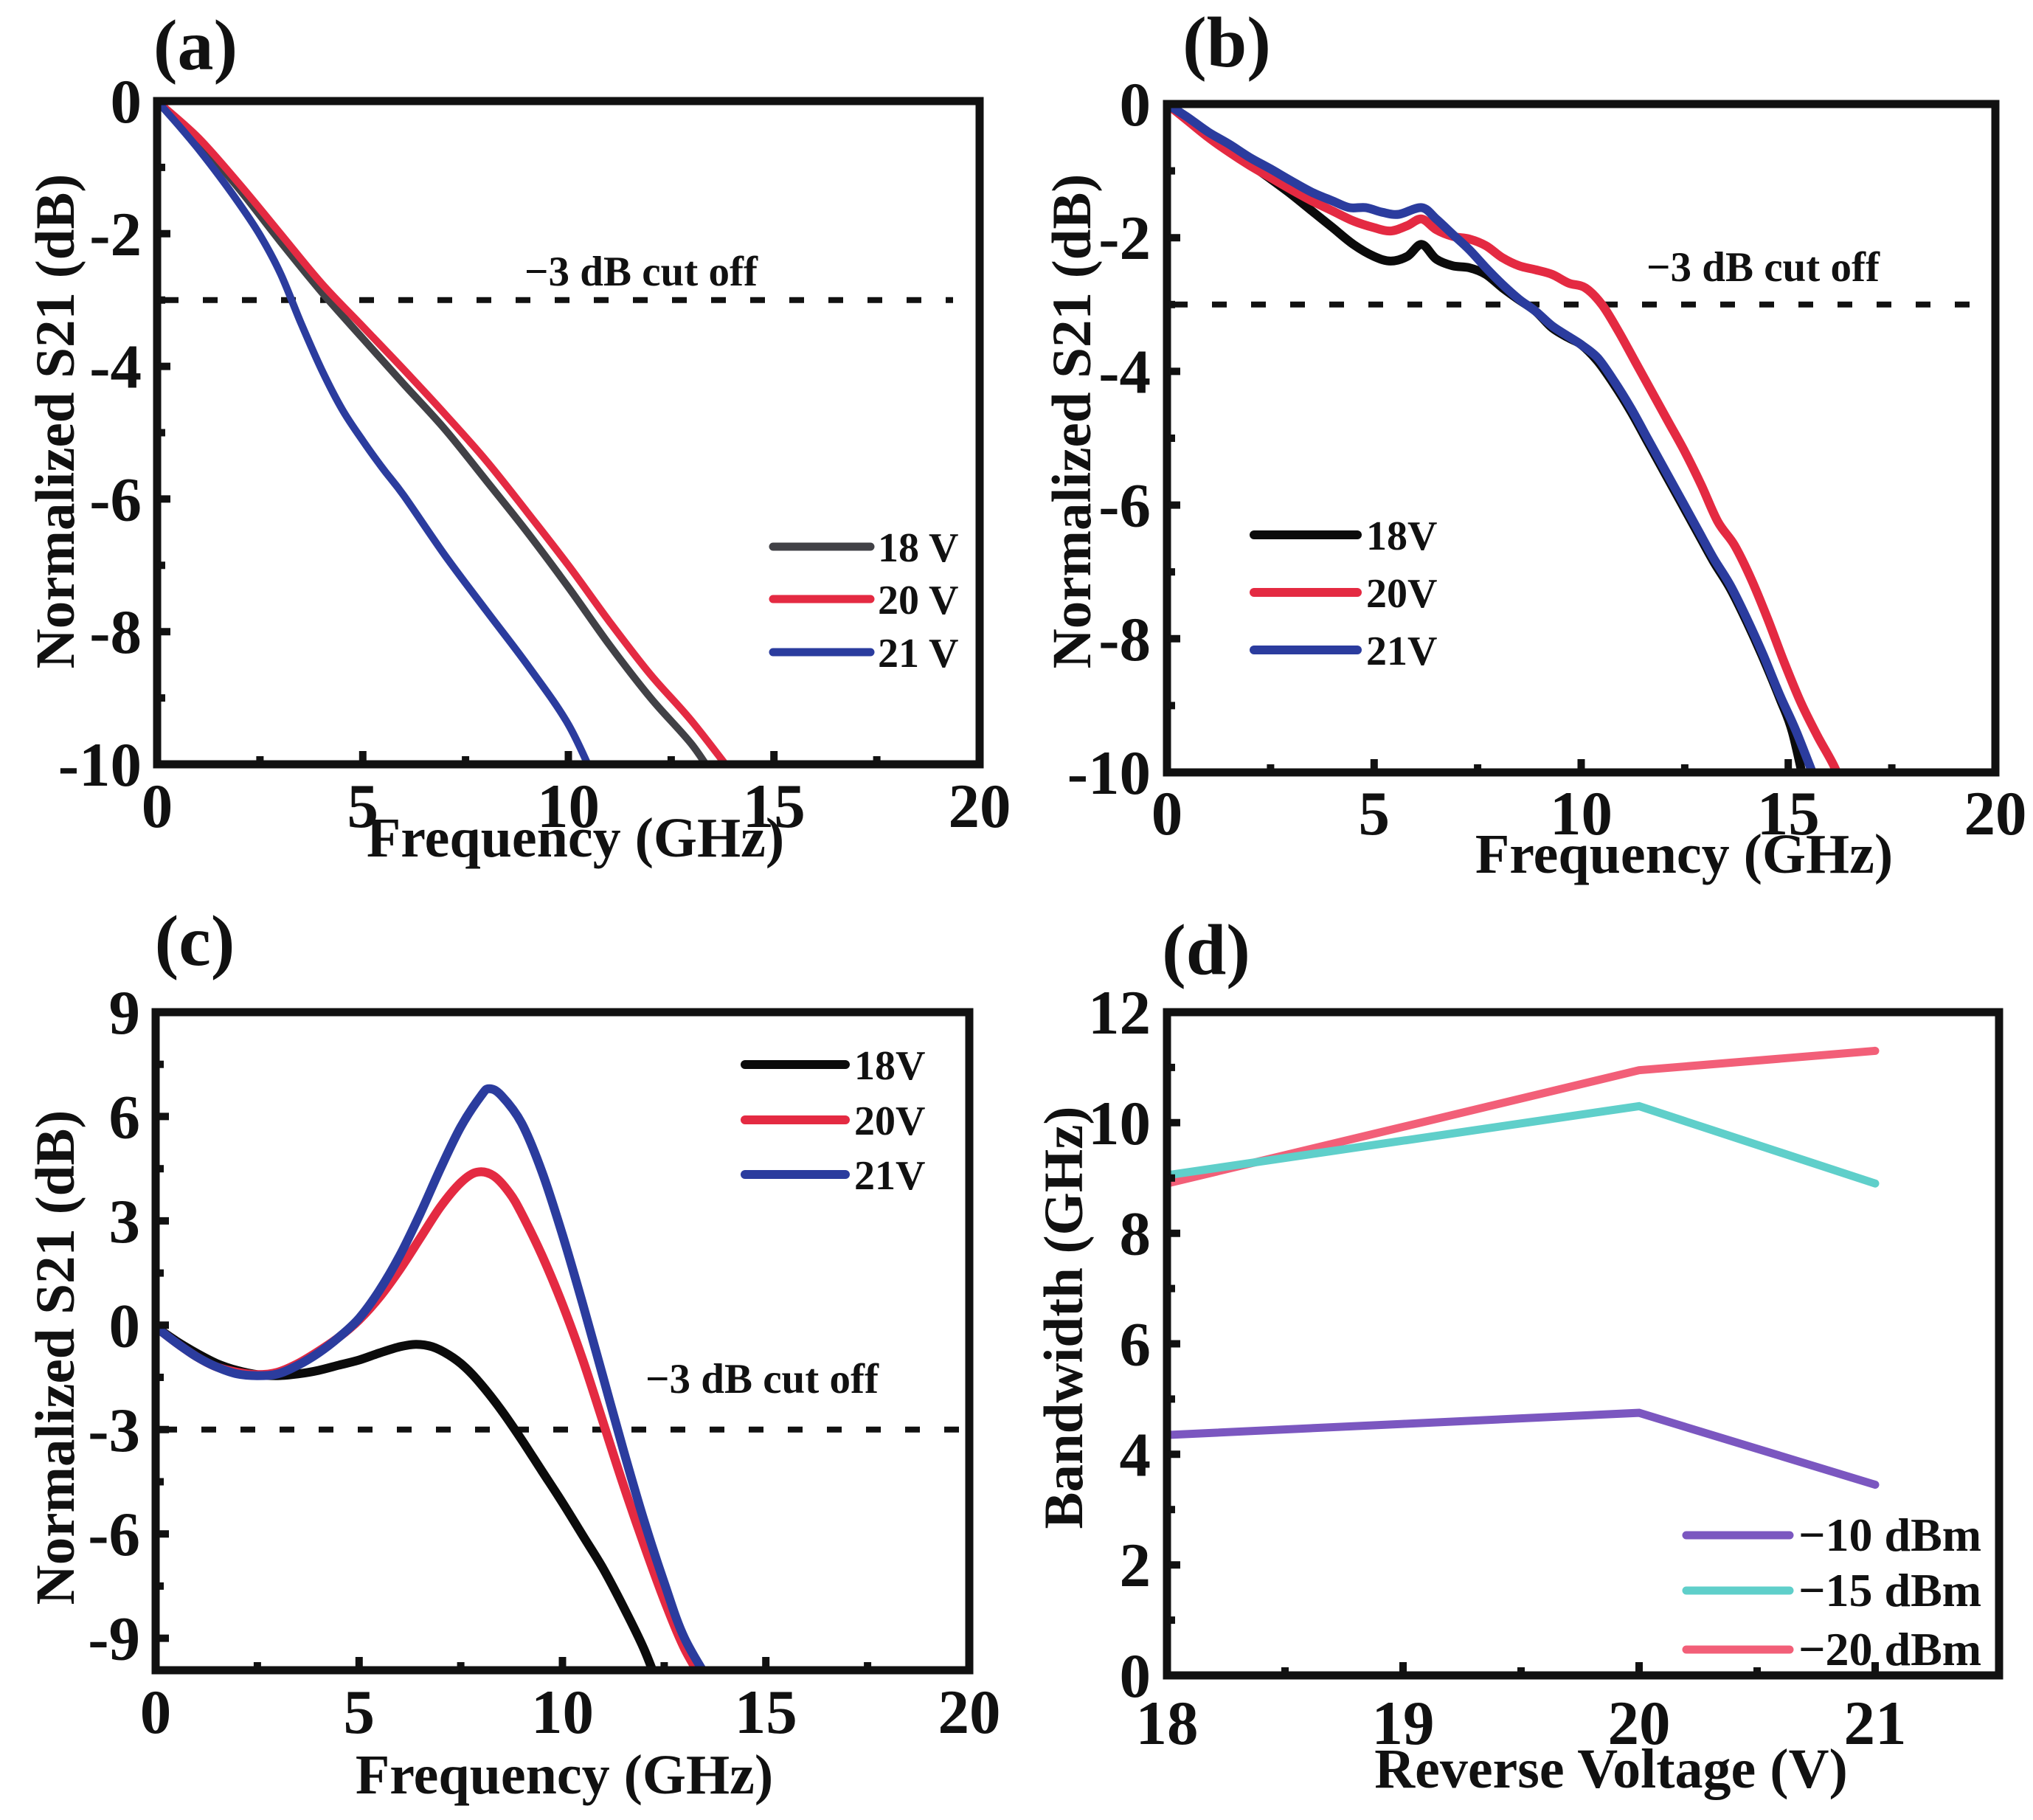 This screenshot has width=2033, height=1820. What do you see at coordinates (1875, 1723) in the screenshot?
I see `svg-text: 21` at bounding box center [1875, 1723].